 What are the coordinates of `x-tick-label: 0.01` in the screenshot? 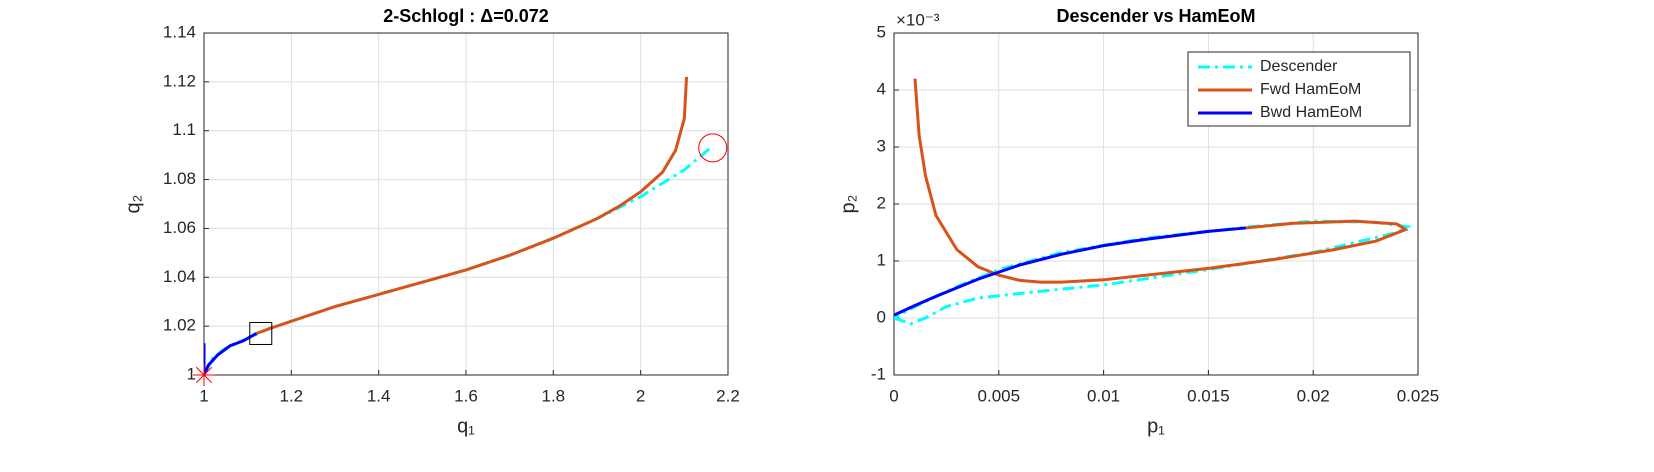 It's located at (1103, 395).